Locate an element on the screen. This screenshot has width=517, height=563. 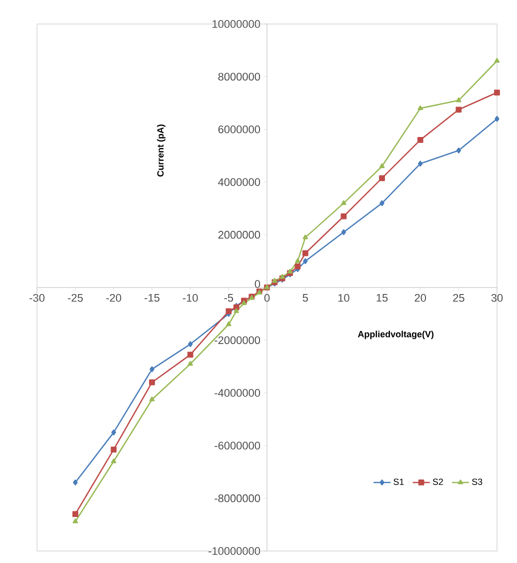
y-tick-label: 8000000 is located at coordinates (239, 76).